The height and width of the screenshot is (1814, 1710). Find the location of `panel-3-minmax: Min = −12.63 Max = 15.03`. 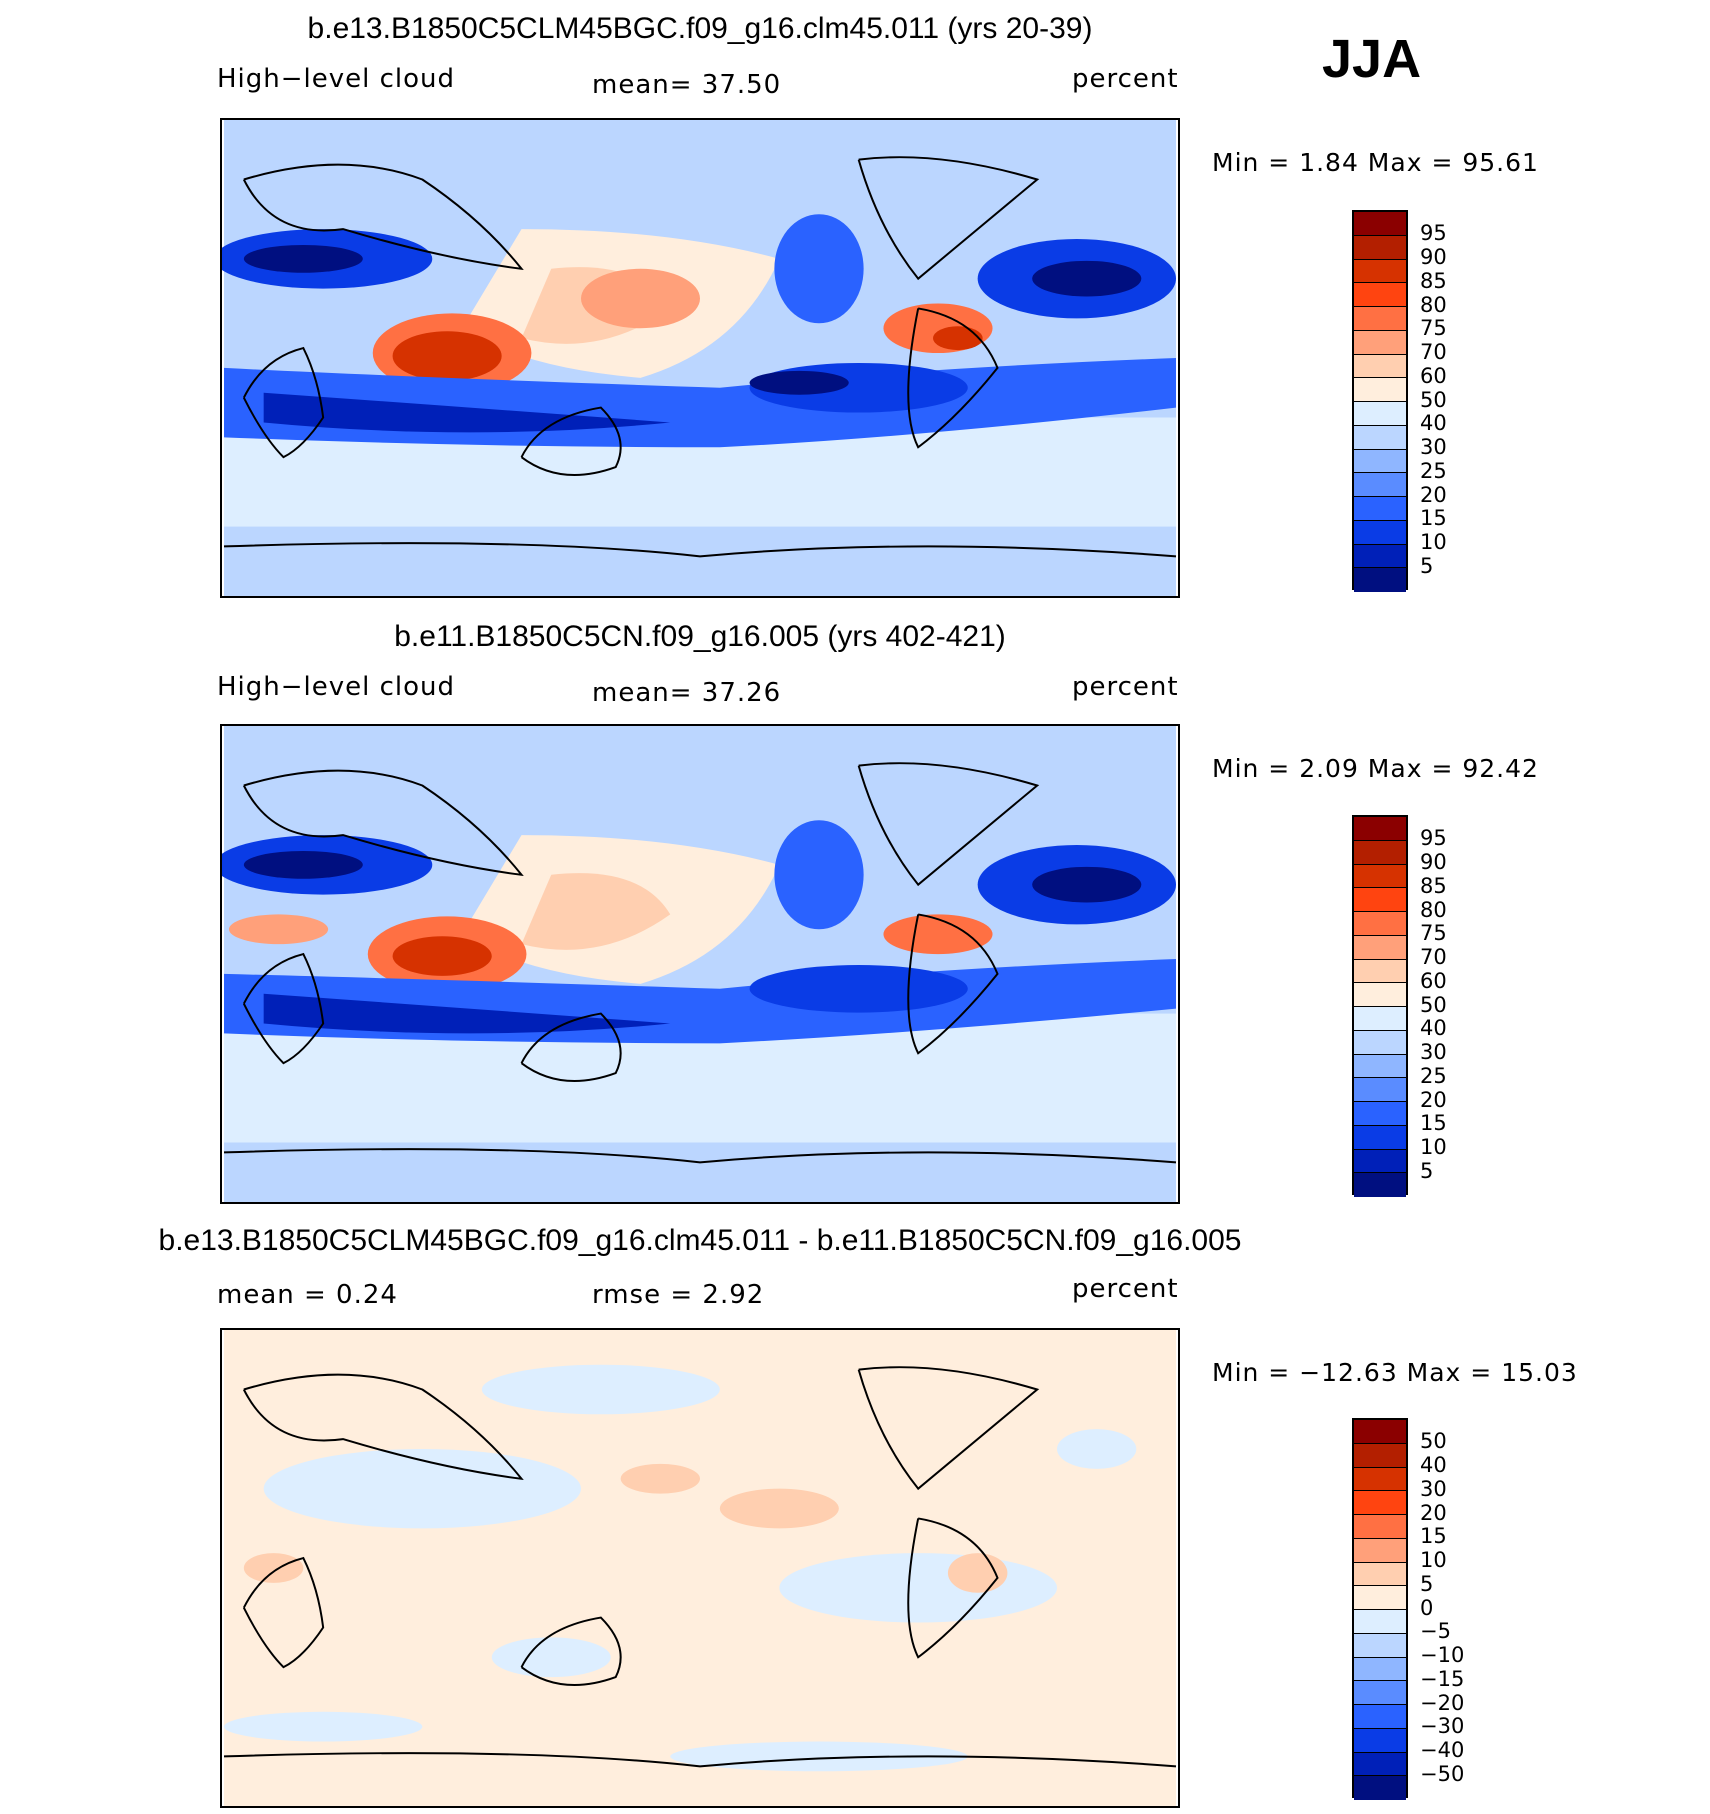

panel-3-minmax: Min = −12.63 Max = 15.03 is located at coordinates (1395, 1372).